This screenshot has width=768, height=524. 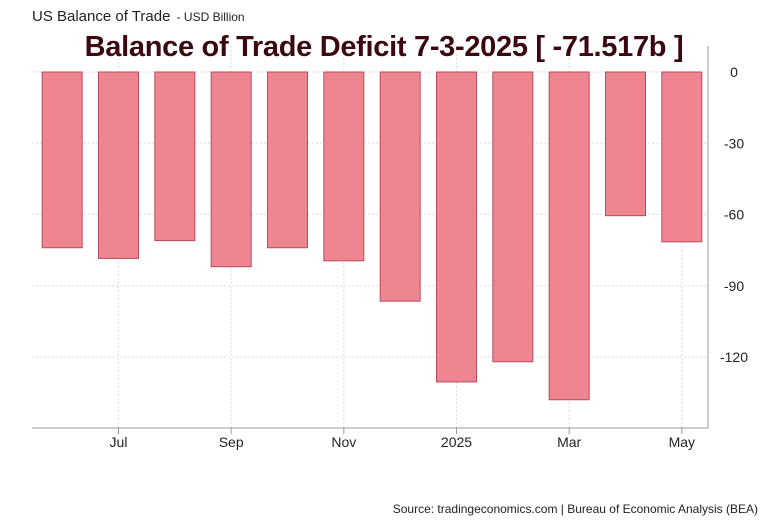 I want to click on x-tick-label: Mar, so click(x=569, y=442).